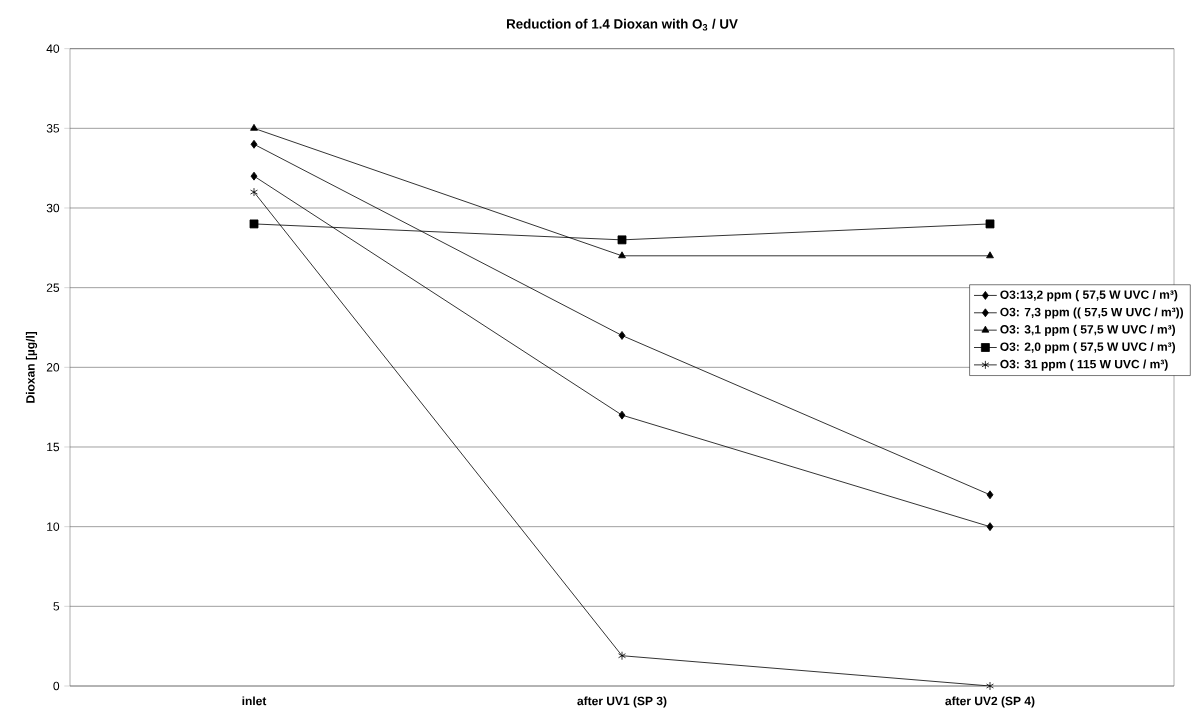  I want to click on y-tick-label: 35, so click(53, 128).